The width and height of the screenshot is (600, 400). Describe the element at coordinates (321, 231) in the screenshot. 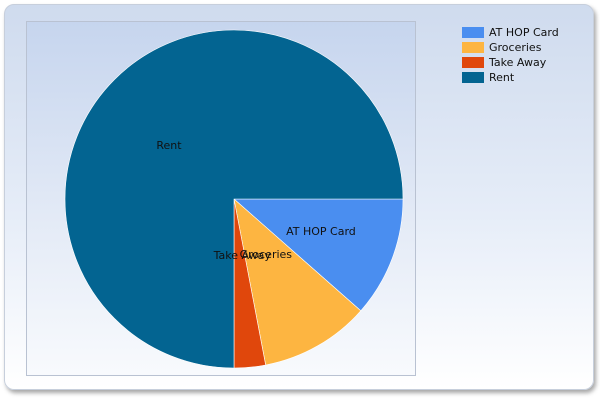

I see `slice-label-at-hop-card: AT HOP Card` at that location.